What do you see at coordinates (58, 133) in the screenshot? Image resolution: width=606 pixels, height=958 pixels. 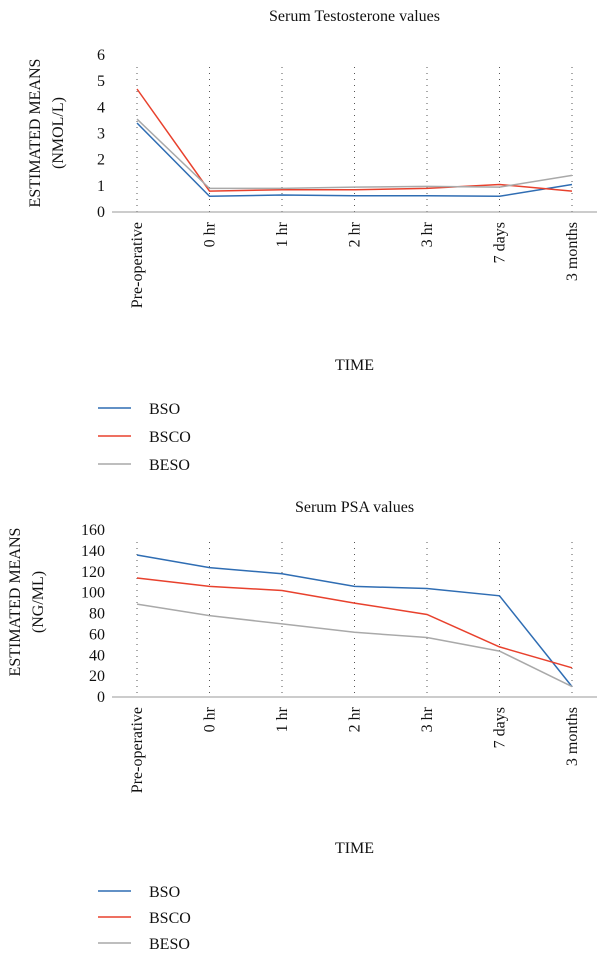 I see `y-axis-label: (NMOL/L)` at bounding box center [58, 133].